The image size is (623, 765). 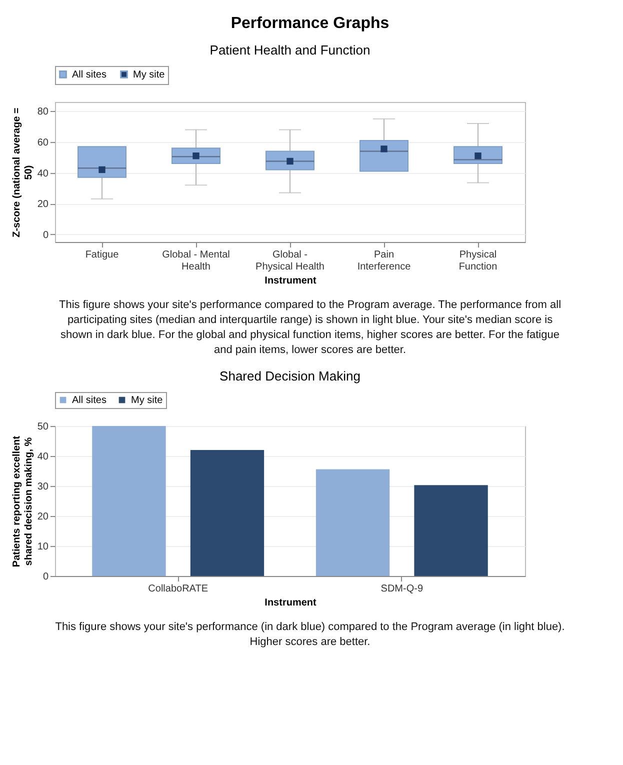 What do you see at coordinates (196, 261) in the screenshot?
I see `x-tick-label: Global - Mental Health` at bounding box center [196, 261].